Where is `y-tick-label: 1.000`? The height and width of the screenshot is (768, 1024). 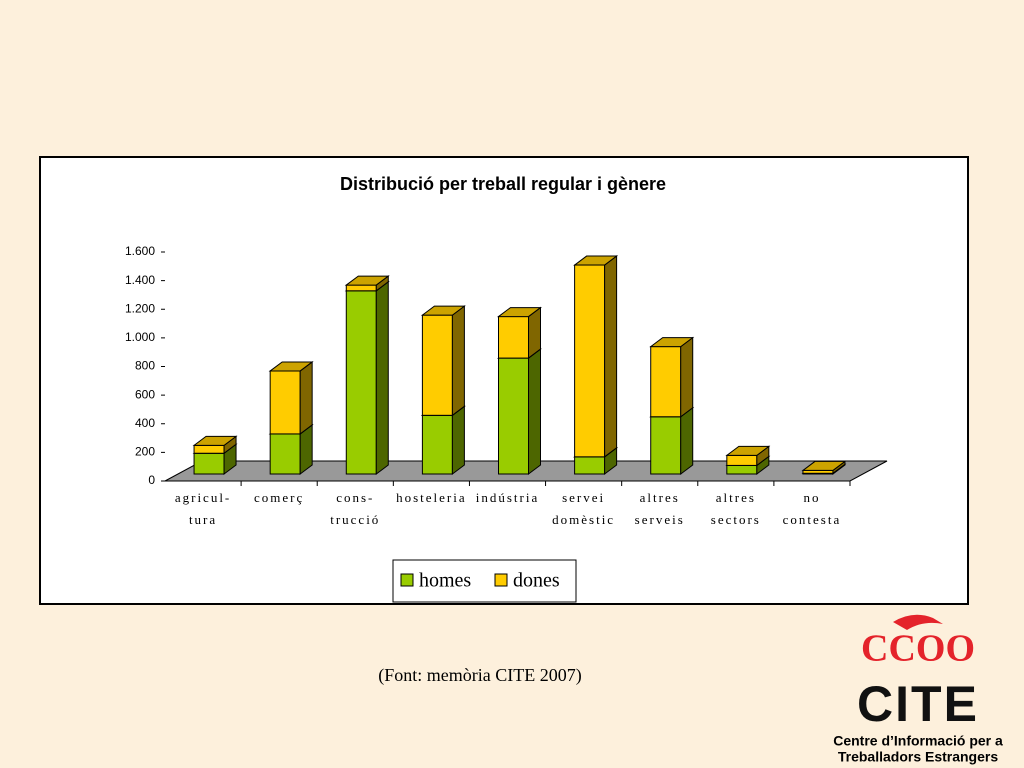 y-tick-label: 1.000 is located at coordinates (140, 337).